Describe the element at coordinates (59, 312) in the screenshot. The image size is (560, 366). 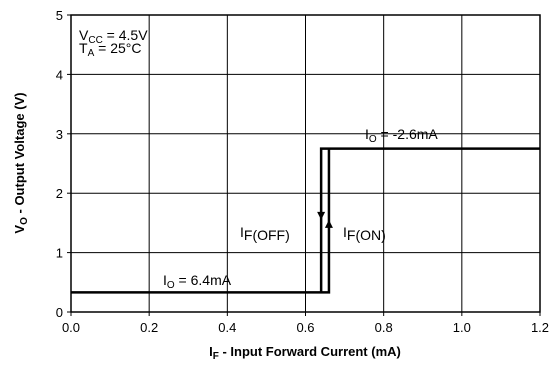
I see `y-tick-label: 0` at that location.